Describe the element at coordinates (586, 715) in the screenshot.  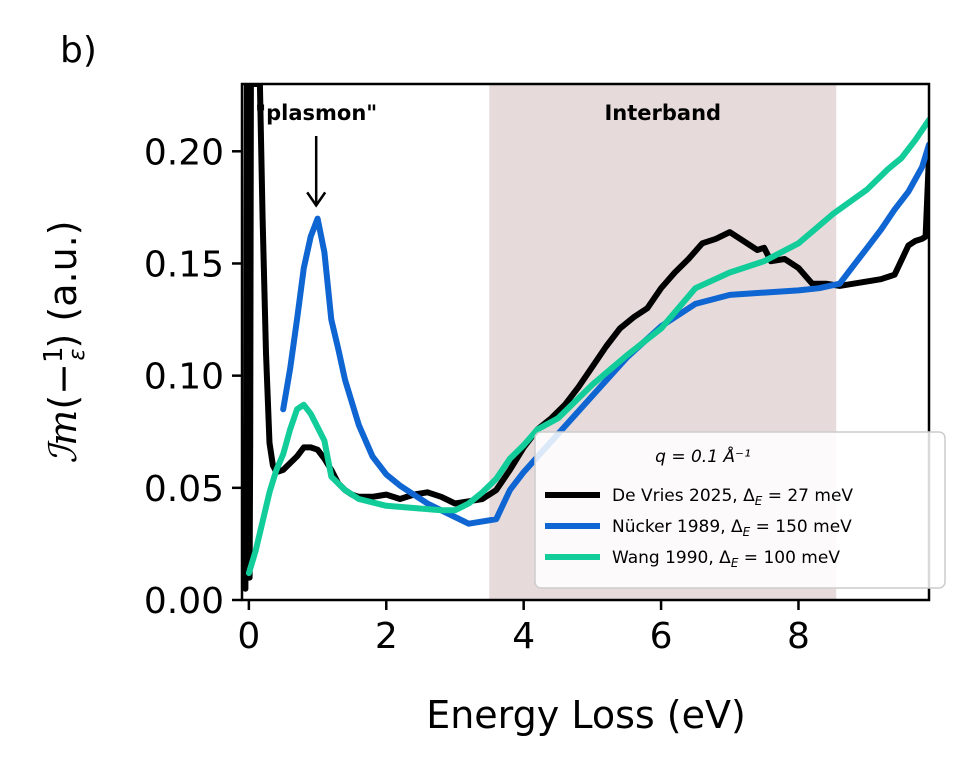
I see `x-axis-title: Energy Loss (eV)` at that location.